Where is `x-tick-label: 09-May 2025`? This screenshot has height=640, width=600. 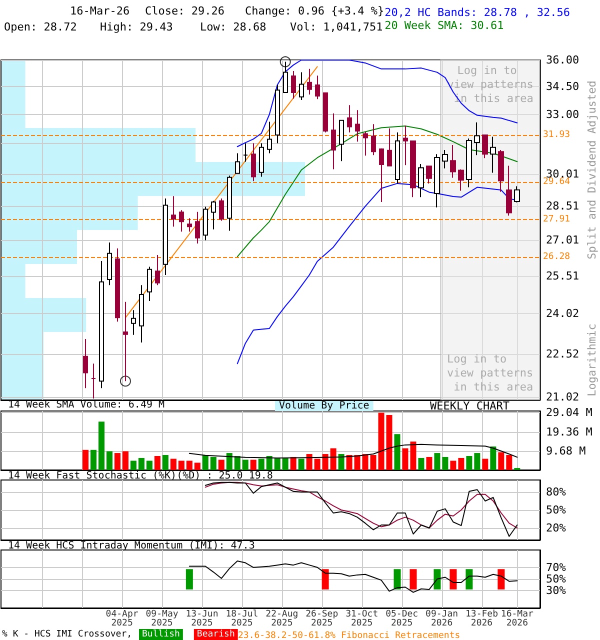 x-tick-label: 09-May 2025 is located at coordinates (162, 619).